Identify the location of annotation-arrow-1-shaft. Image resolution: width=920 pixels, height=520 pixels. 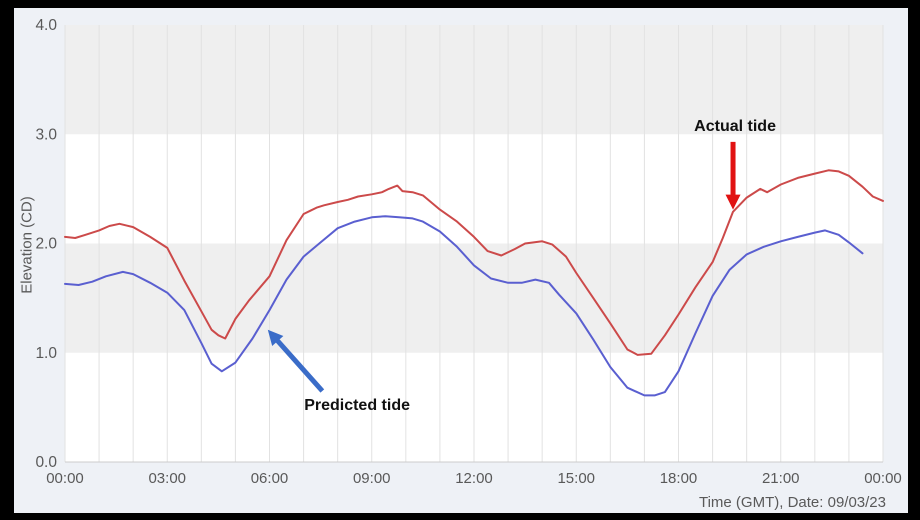
(299, 365).